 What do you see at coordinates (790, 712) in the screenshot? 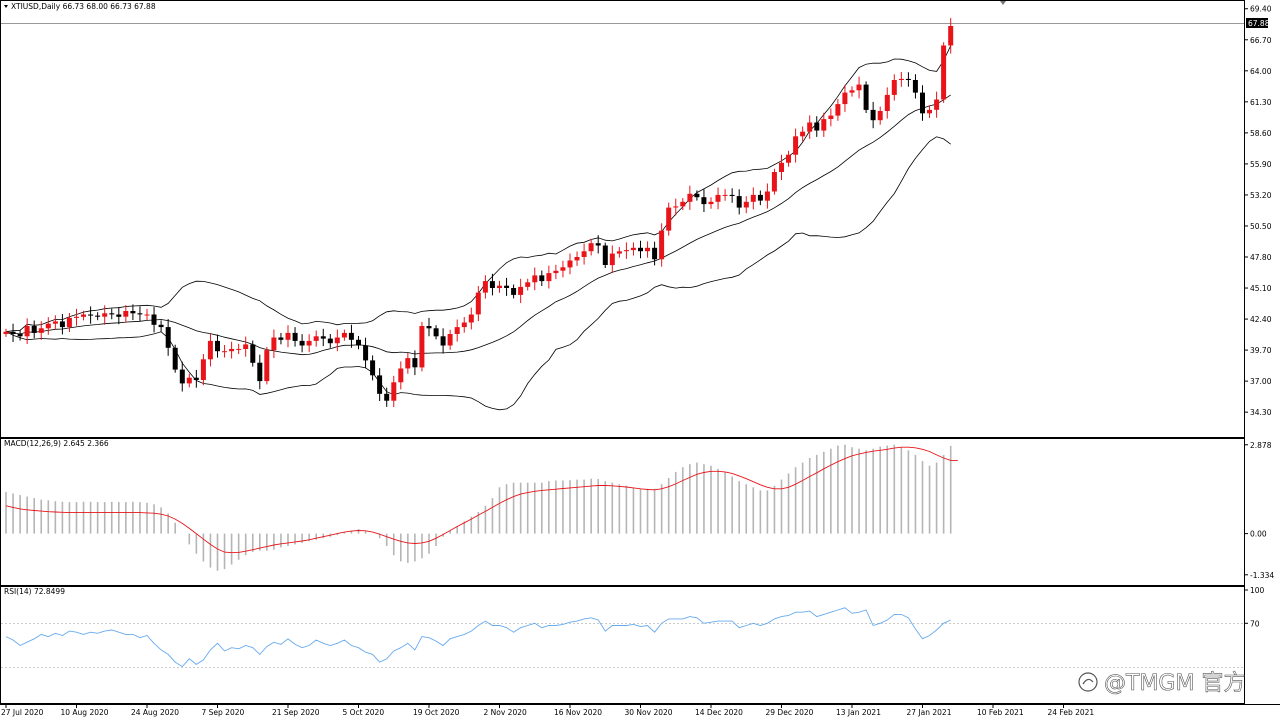
I see `time-tick-label: 29 Dec 2020` at bounding box center [790, 712].